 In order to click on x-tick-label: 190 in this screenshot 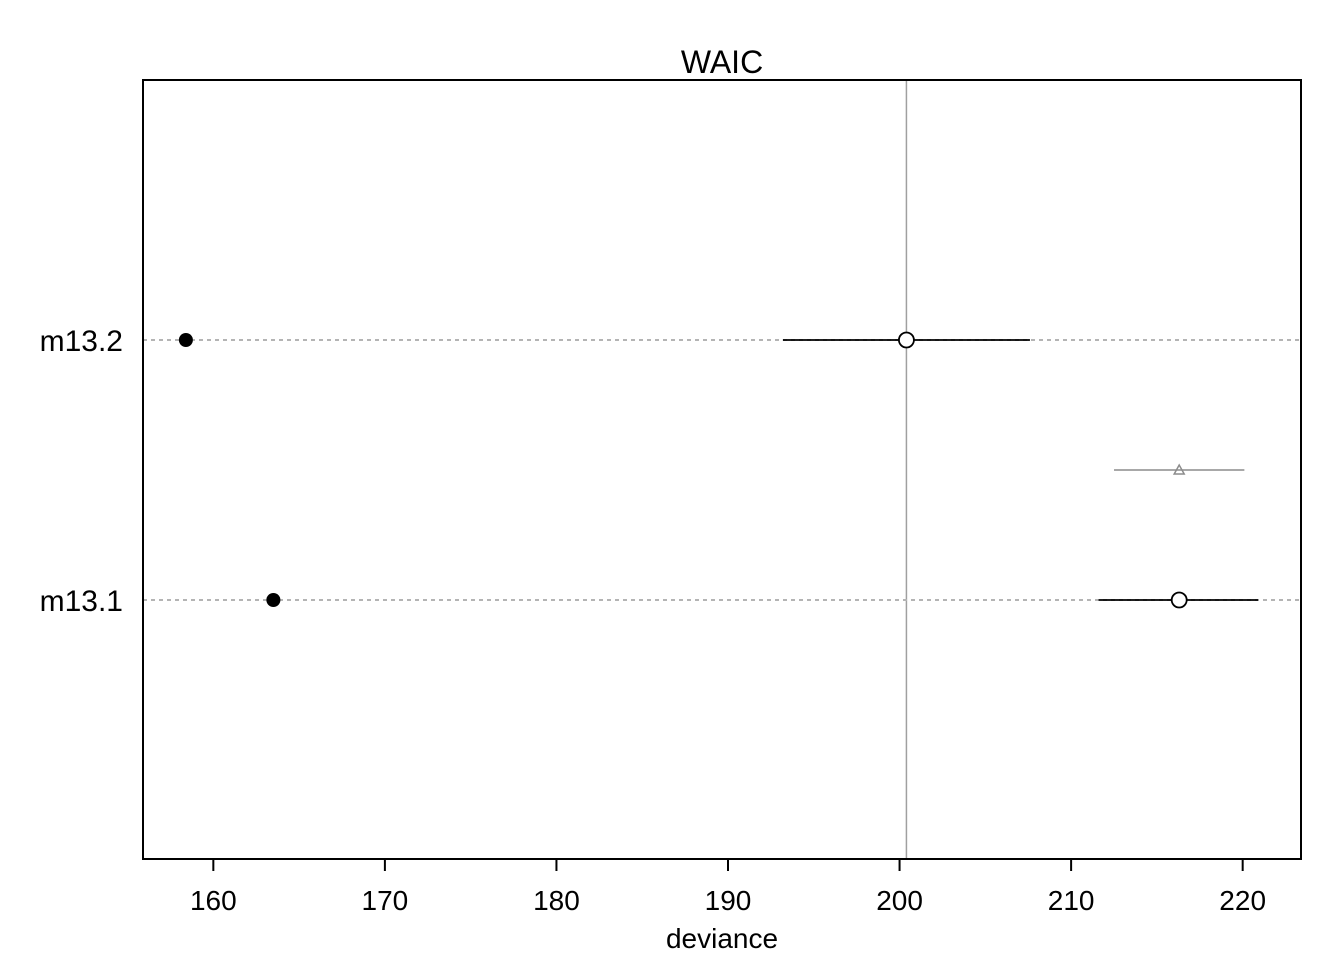, I will do `click(728, 900)`.